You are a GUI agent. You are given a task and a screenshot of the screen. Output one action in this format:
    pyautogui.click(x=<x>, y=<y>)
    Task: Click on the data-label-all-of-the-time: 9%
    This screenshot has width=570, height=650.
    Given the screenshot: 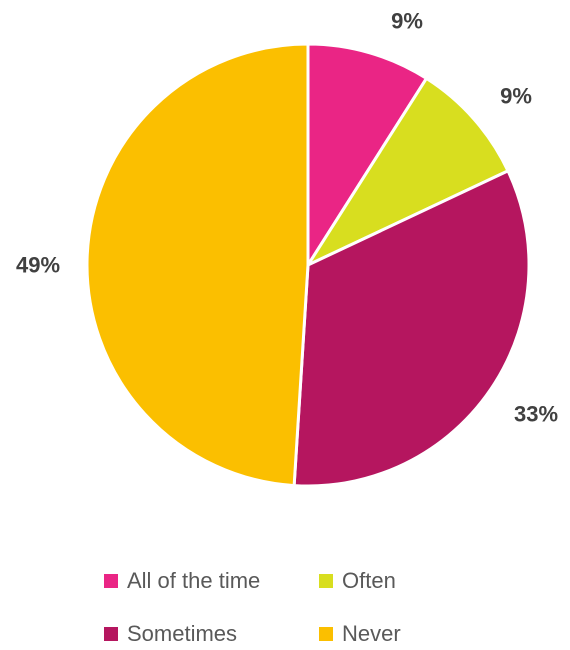 What is the action you would take?
    pyautogui.click(x=407, y=21)
    